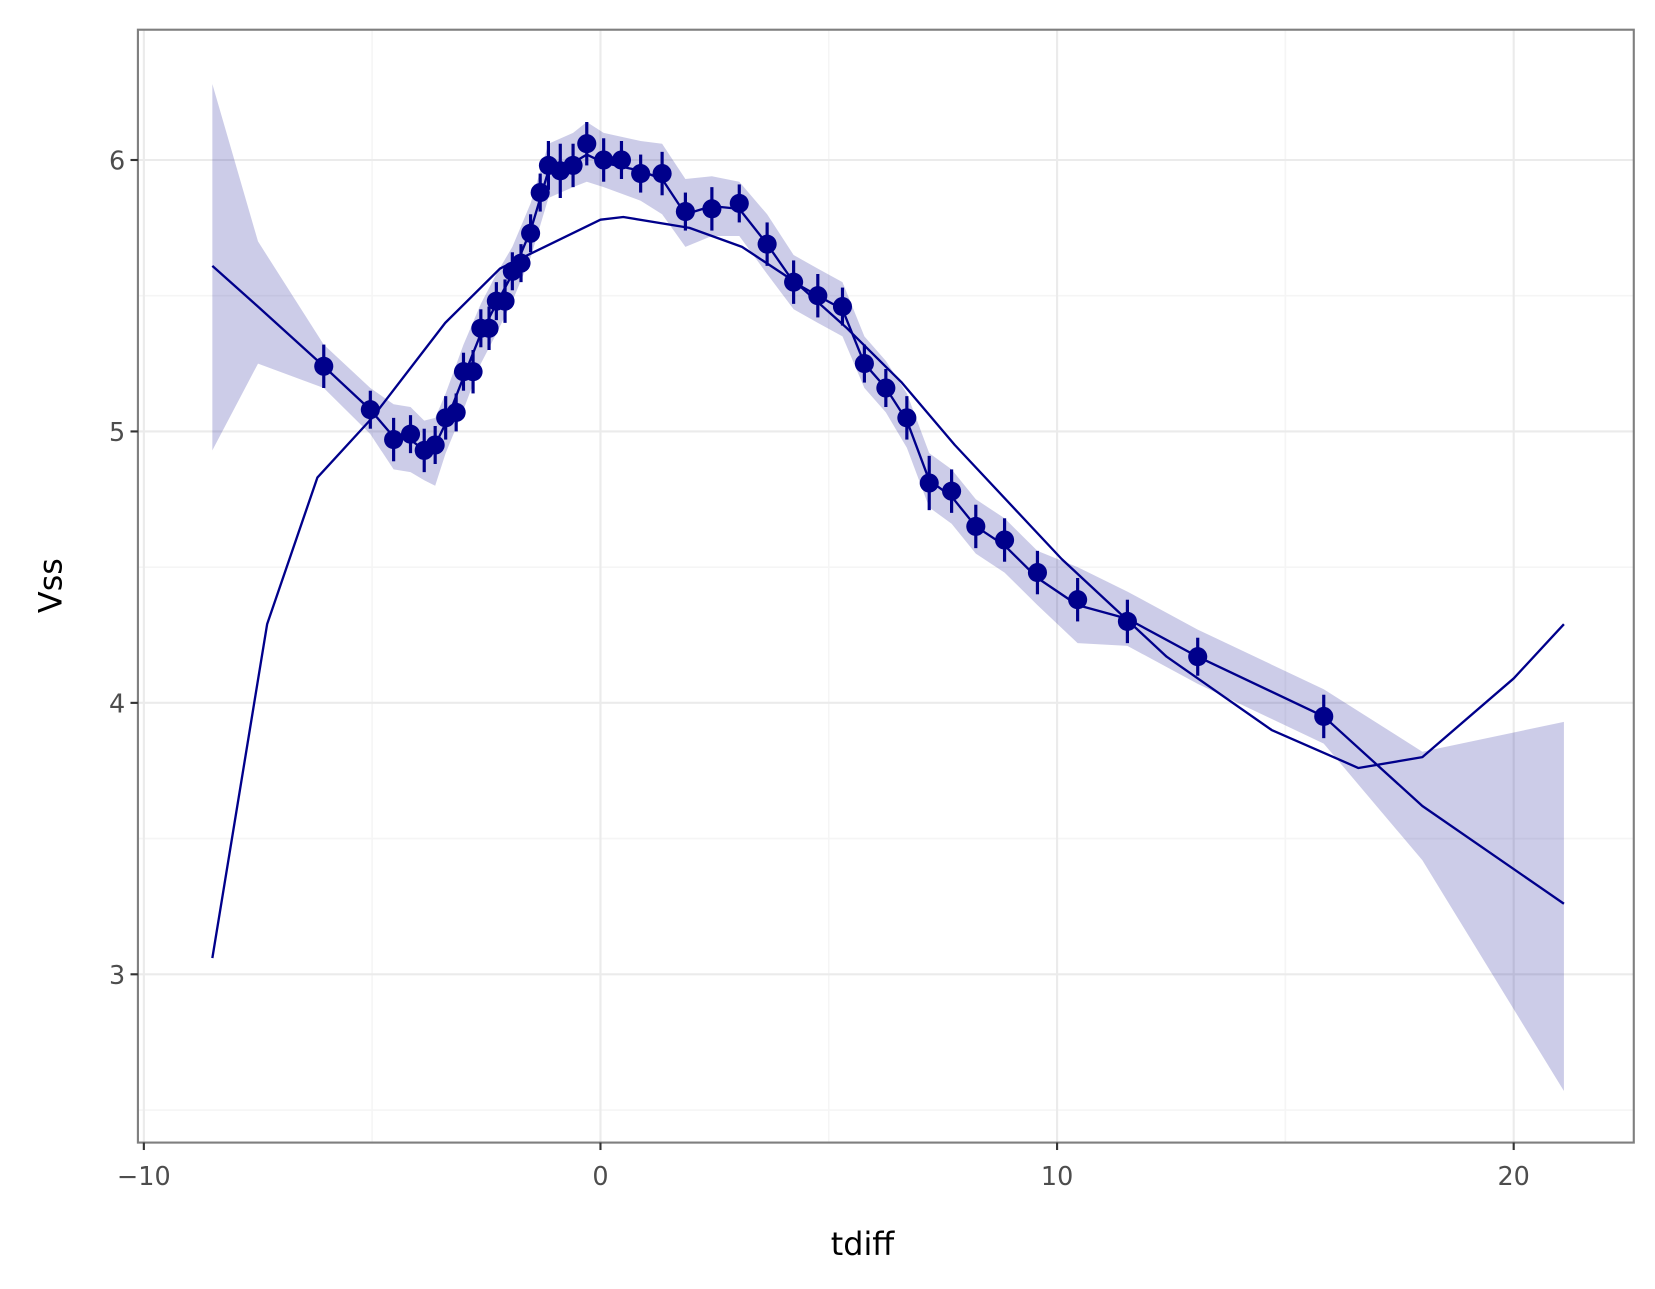  I want to click on x-tick-label: 0, so click(600, 1177).